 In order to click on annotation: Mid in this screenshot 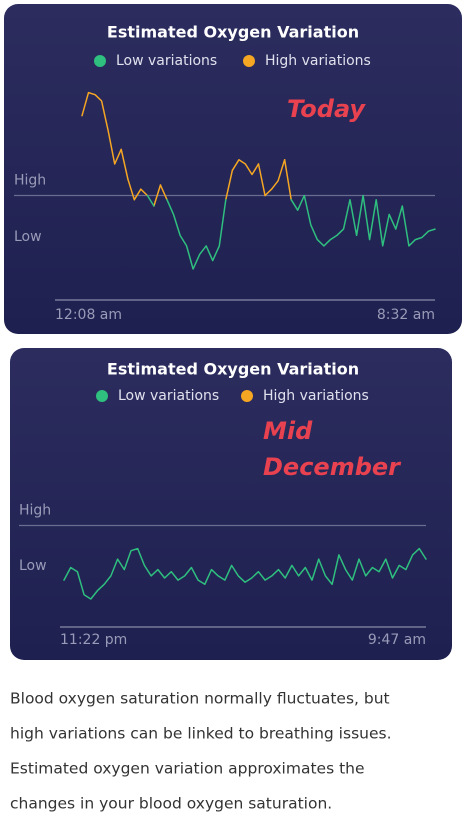, I will do `click(288, 431)`.